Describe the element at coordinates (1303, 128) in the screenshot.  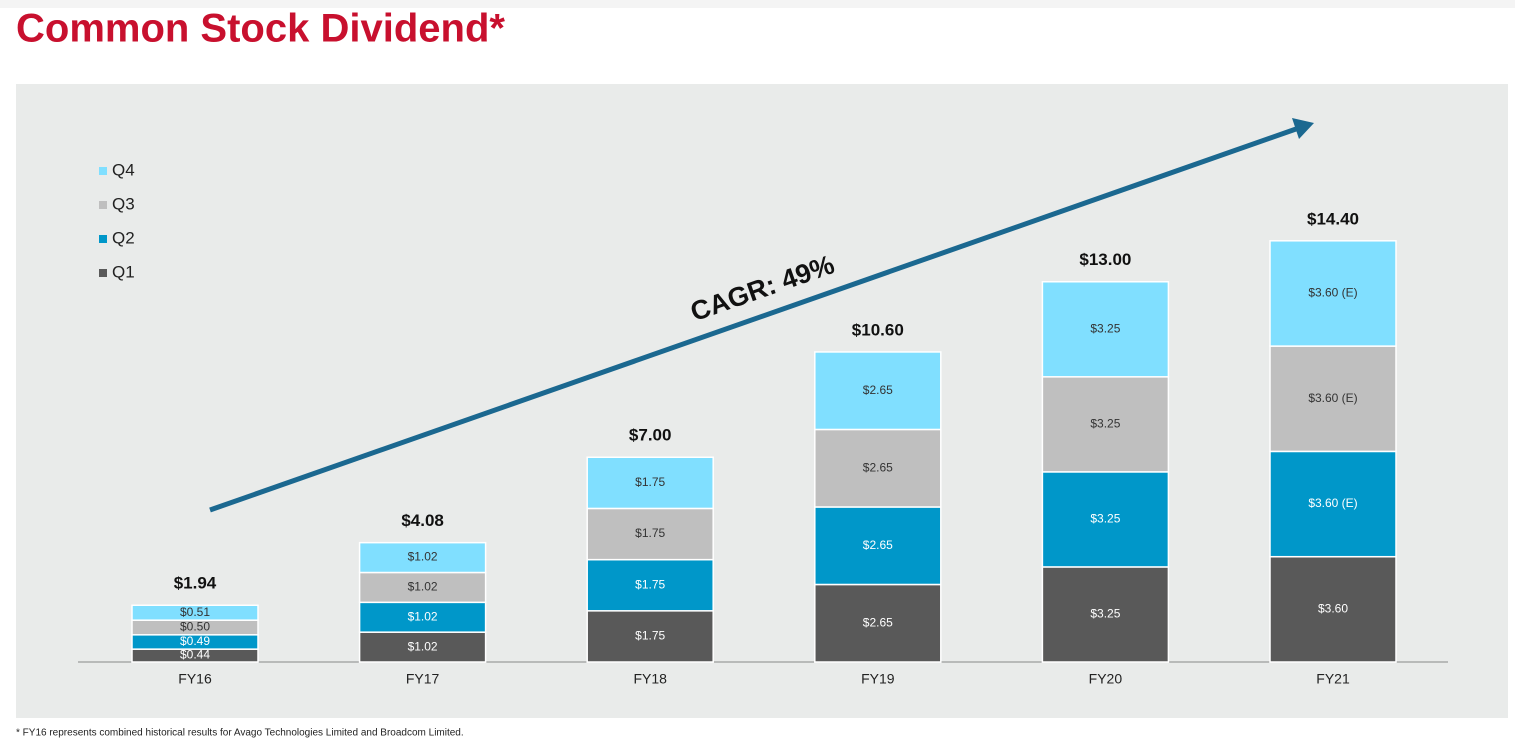
I see `arrow-head` at that location.